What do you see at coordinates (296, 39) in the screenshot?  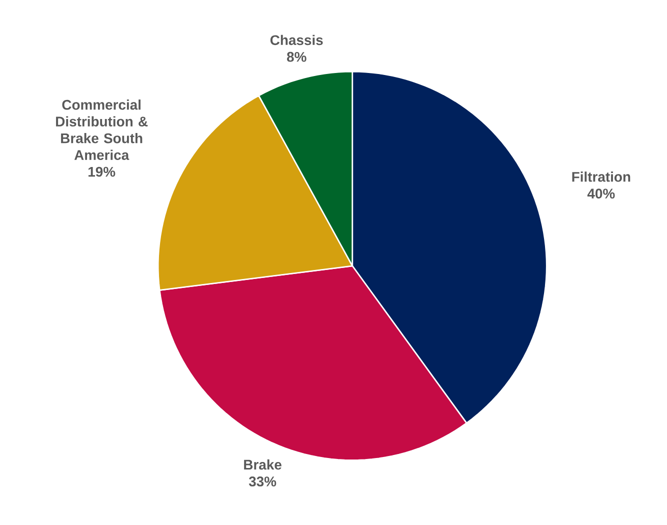 I see `slice-label: Chassis` at bounding box center [296, 39].